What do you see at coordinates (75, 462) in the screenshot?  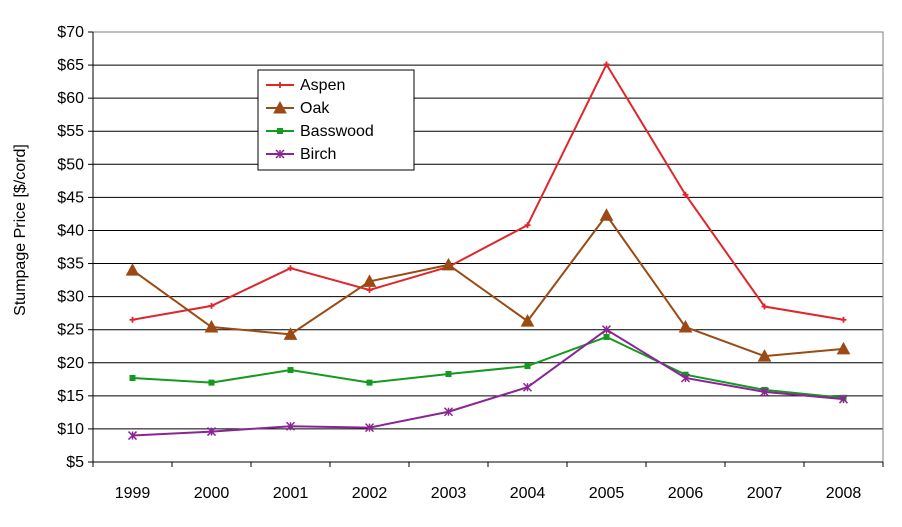 I see `y-tick-label: $5` at bounding box center [75, 462].